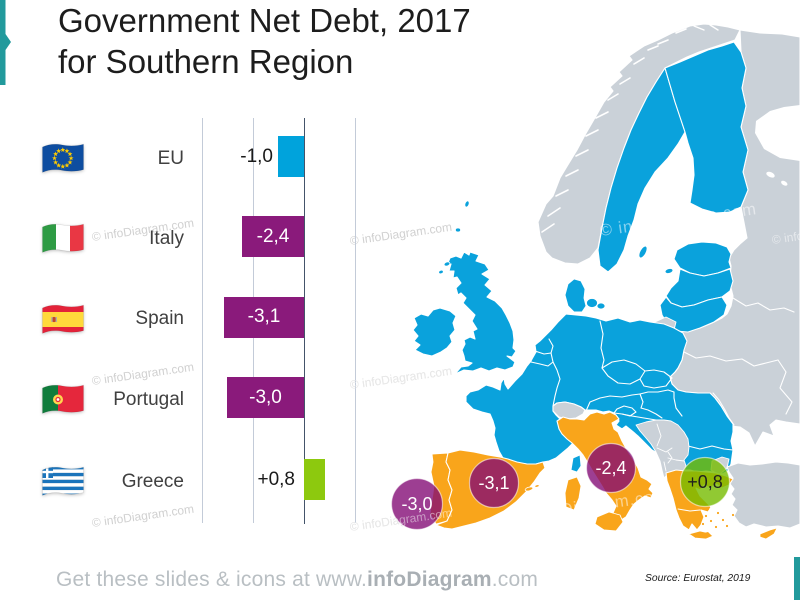 The width and height of the screenshot is (800, 600). I want to click on svg-text: +0,8, so click(705, 482).